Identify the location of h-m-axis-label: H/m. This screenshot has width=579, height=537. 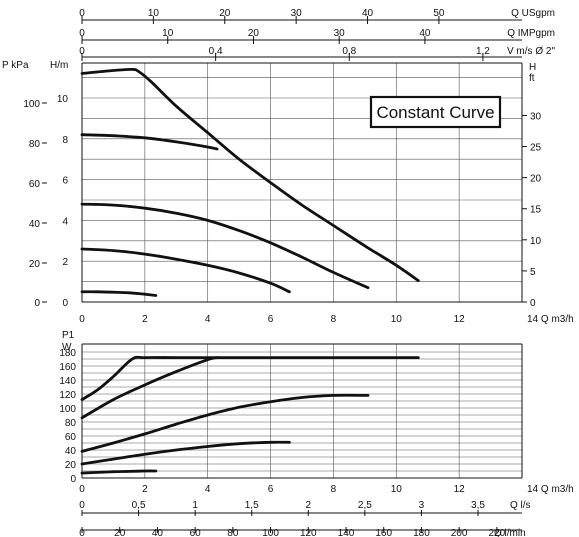
(59, 65).